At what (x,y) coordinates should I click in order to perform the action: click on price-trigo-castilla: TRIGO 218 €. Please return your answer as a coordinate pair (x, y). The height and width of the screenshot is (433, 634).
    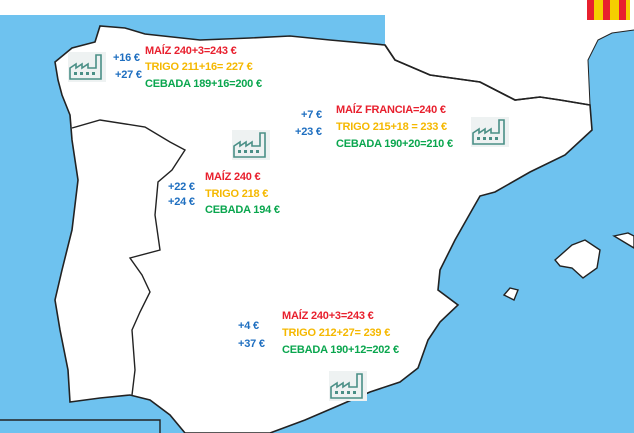
    Looking at the image, I should click on (237, 194).